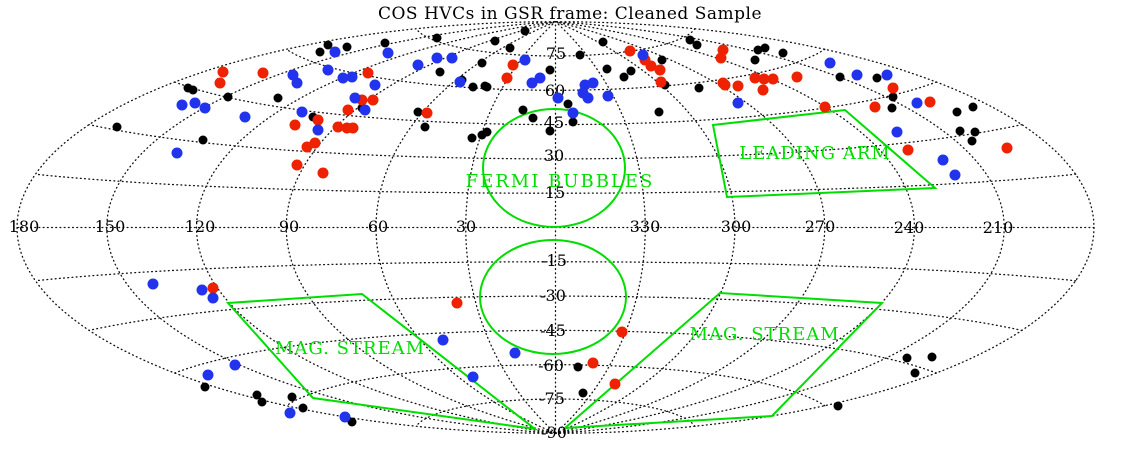  I want to click on region-label: LEADING ARM, so click(814, 153).